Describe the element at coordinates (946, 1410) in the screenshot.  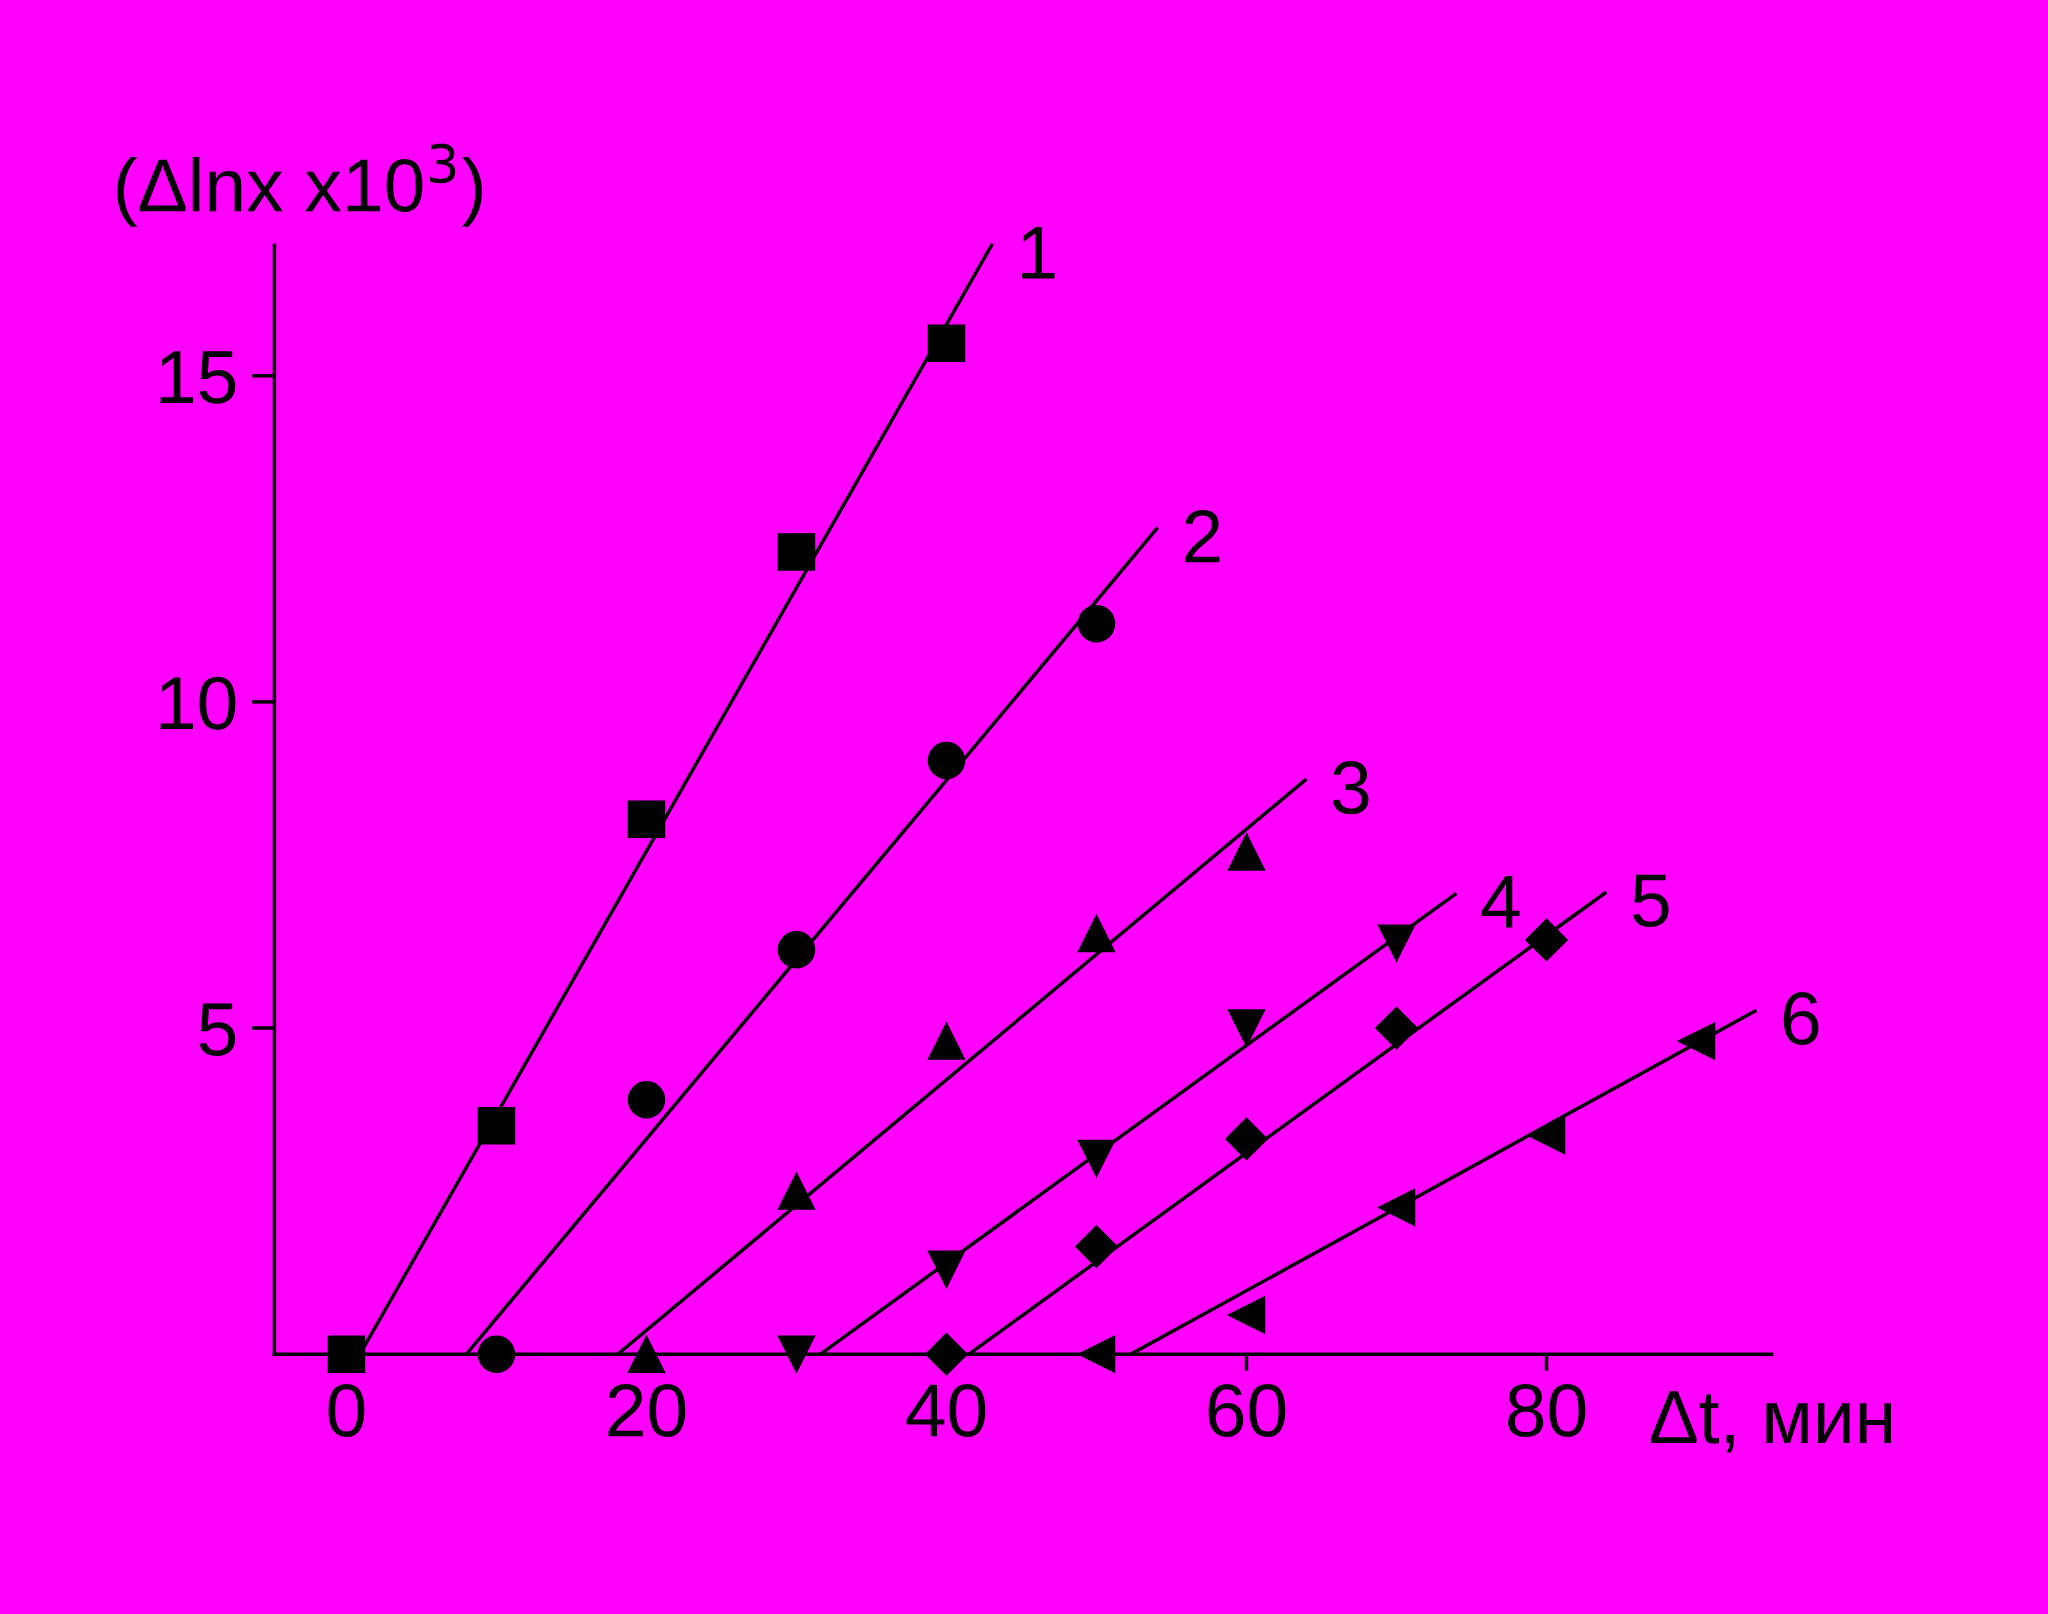
I see `x-tick-label: 40` at that location.